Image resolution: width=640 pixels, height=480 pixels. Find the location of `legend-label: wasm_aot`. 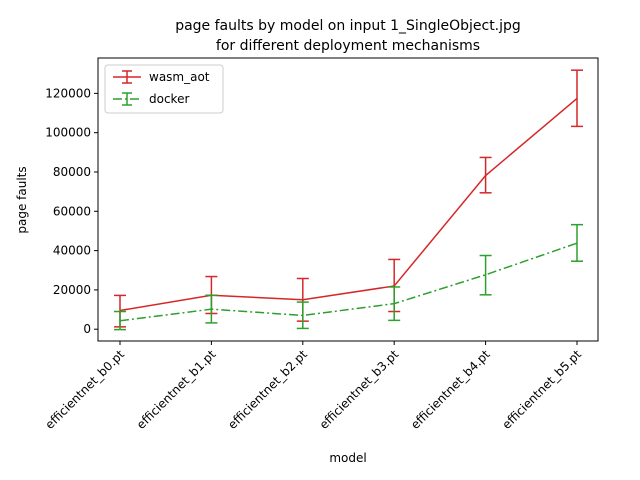

legend-label: wasm_aot is located at coordinates (179, 77).